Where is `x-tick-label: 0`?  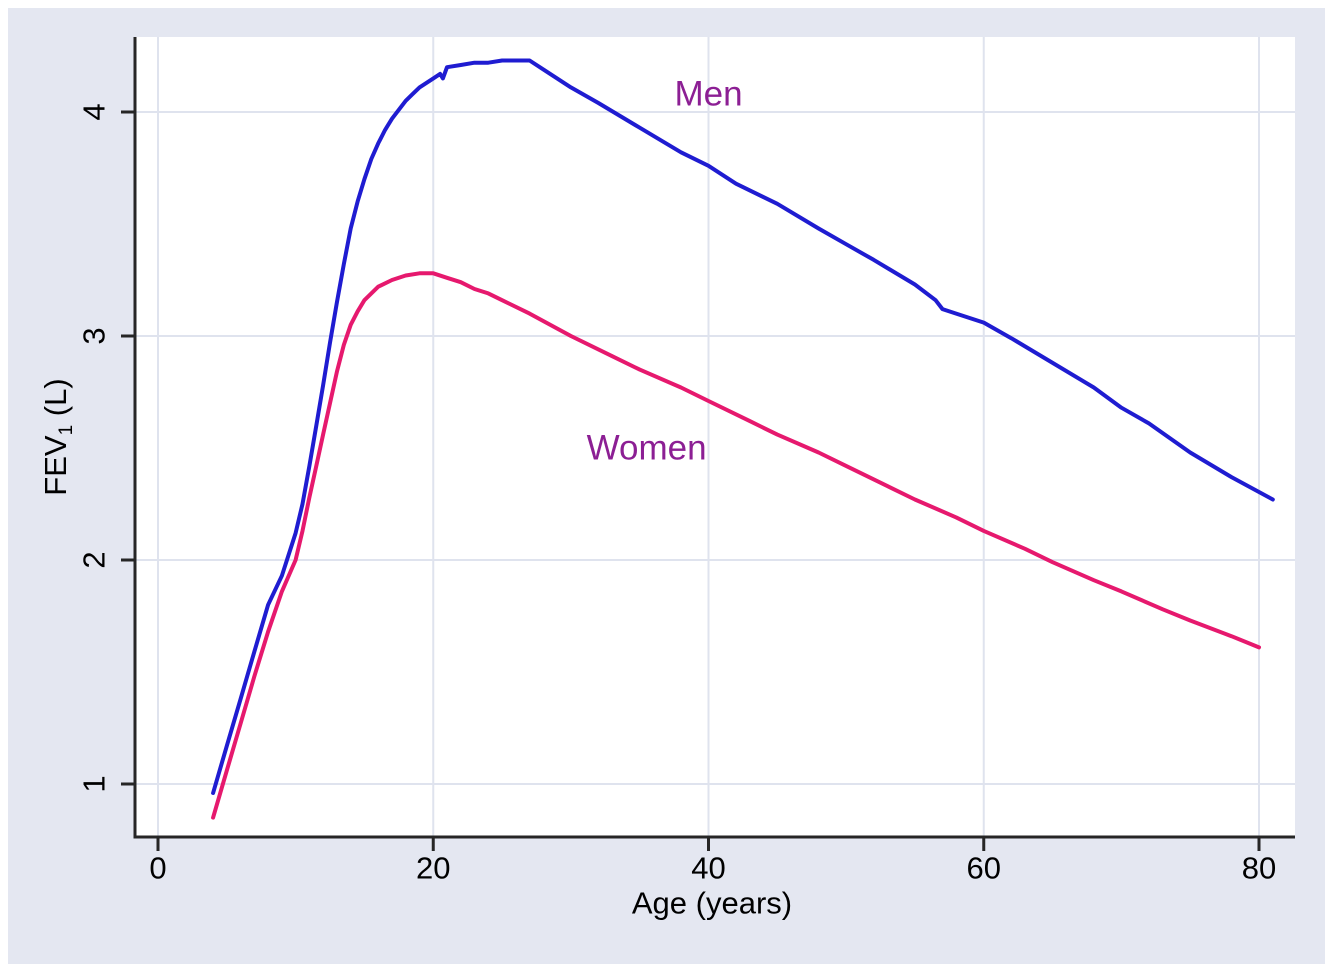 x-tick-label: 0 is located at coordinates (158, 868).